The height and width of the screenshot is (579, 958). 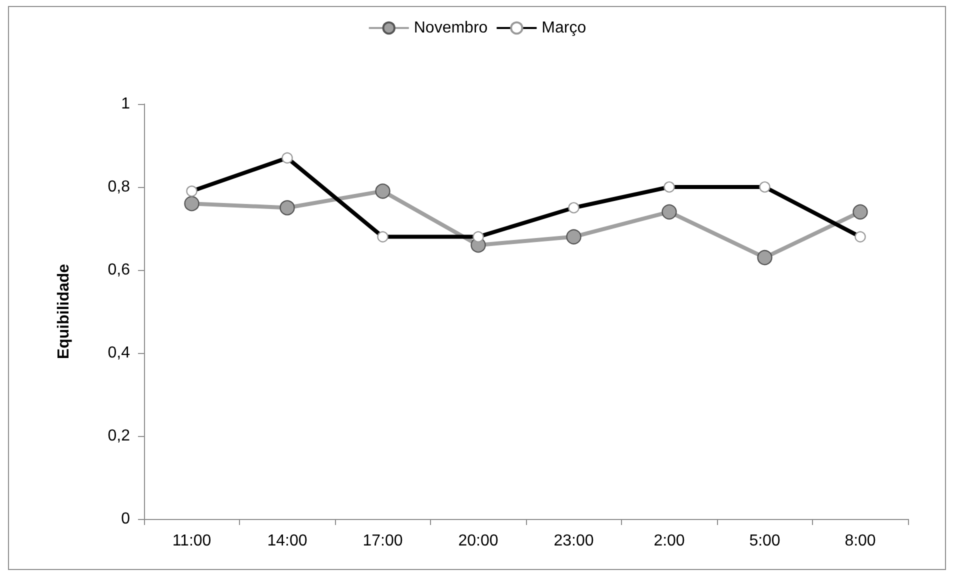 I want to click on legend-label: Novembro, so click(x=451, y=28).